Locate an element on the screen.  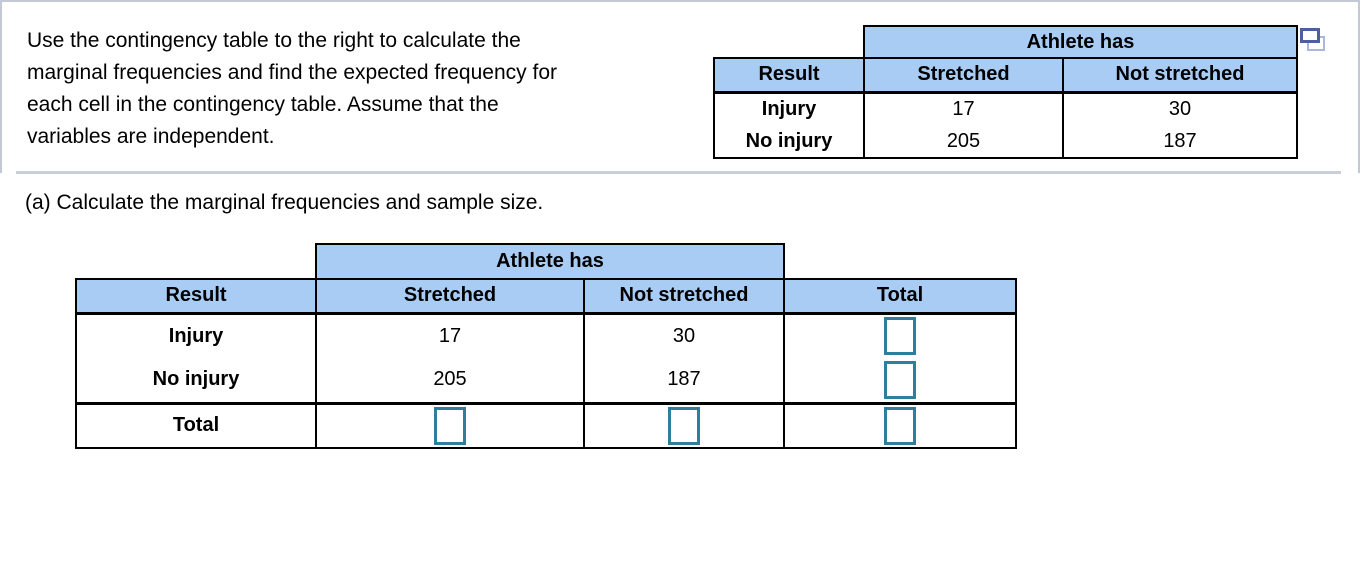
problem-statement-line: variables are independent. is located at coordinates (151, 136).